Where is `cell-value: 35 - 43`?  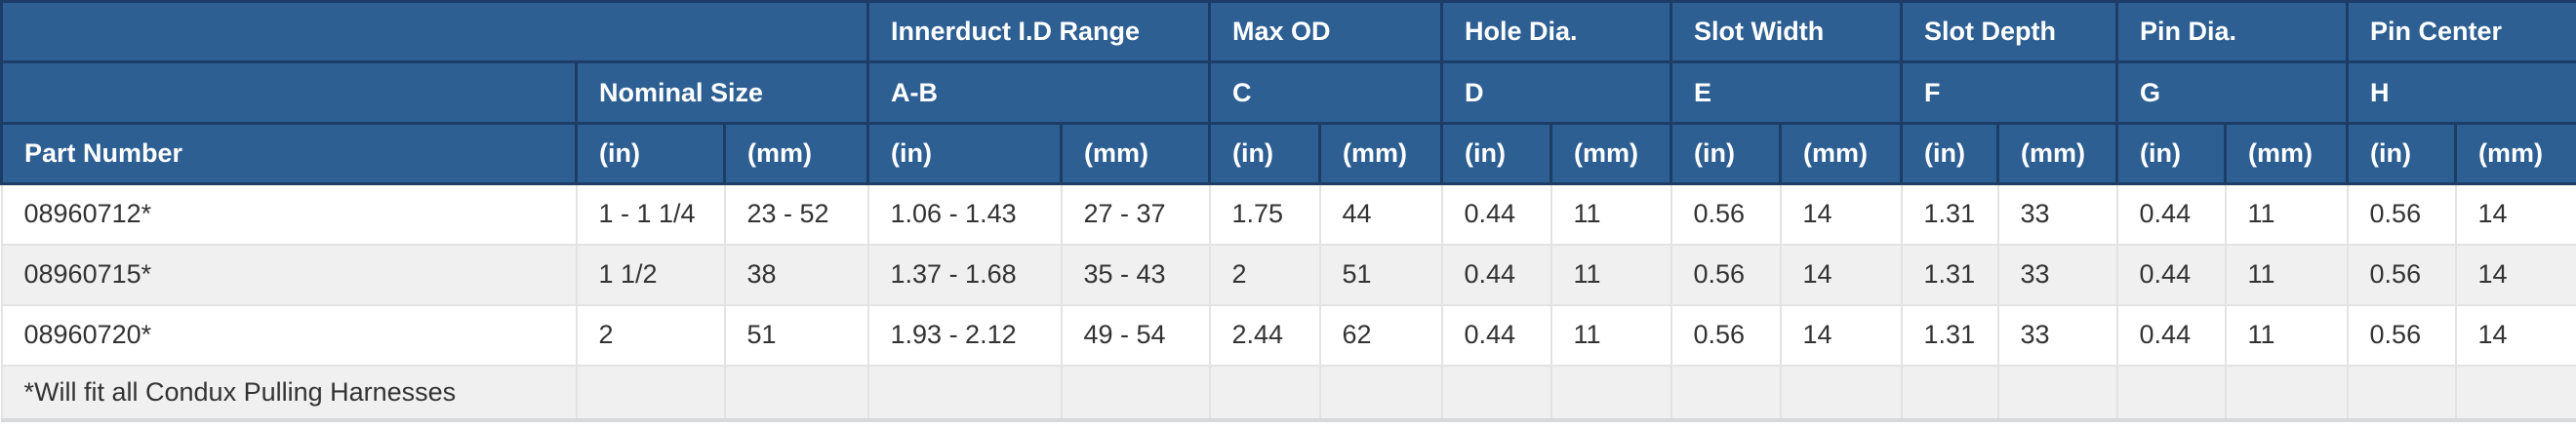
cell-value: 35 - 43 is located at coordinates (1135, 274).